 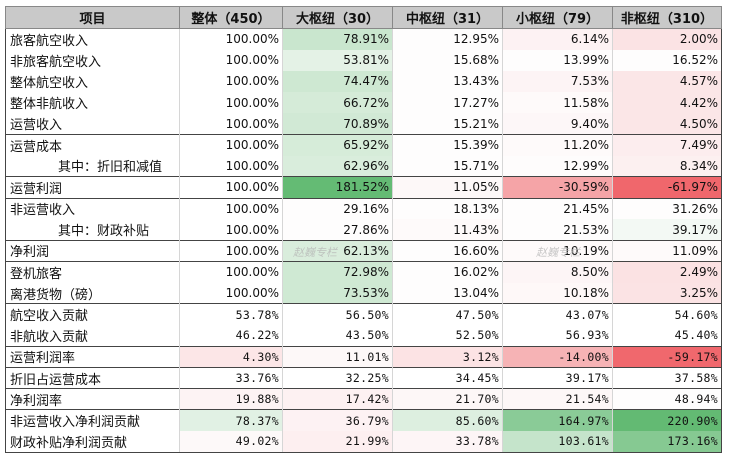 What do you see at coordinates (92, 38) in the screenshot?
I see `row-label: 旅客航空收入` at bounding box center [92, 38].